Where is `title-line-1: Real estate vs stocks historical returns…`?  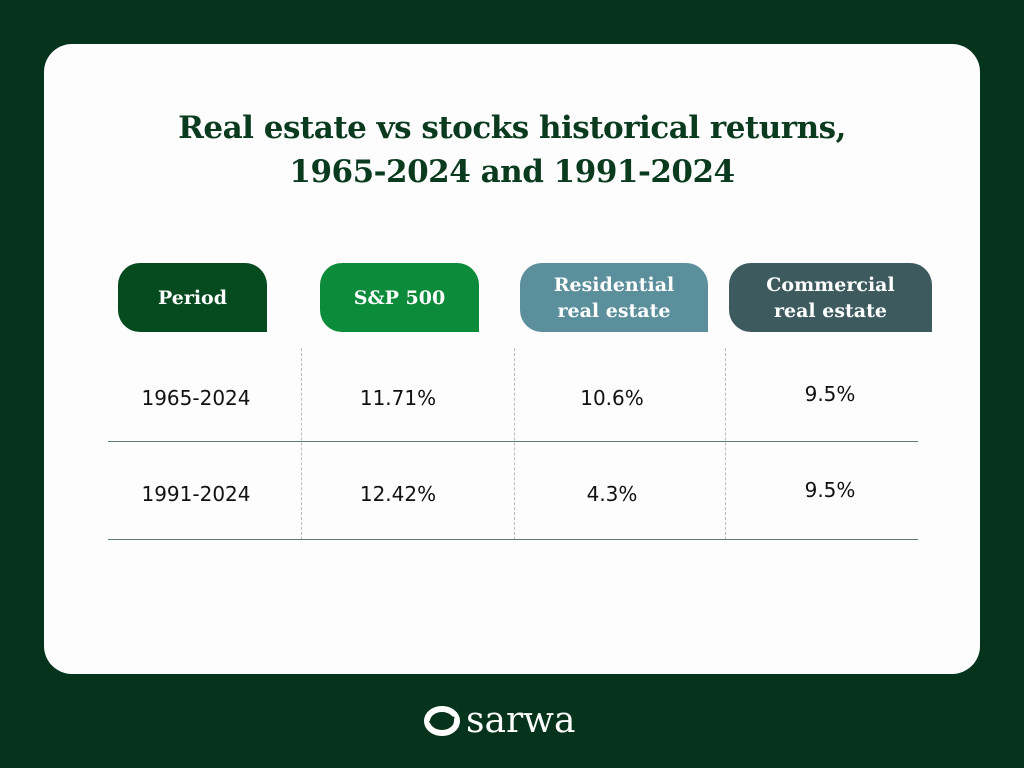 title-line-1: Real estate vs stocks historical returns… is located at coordinates (512, 128).